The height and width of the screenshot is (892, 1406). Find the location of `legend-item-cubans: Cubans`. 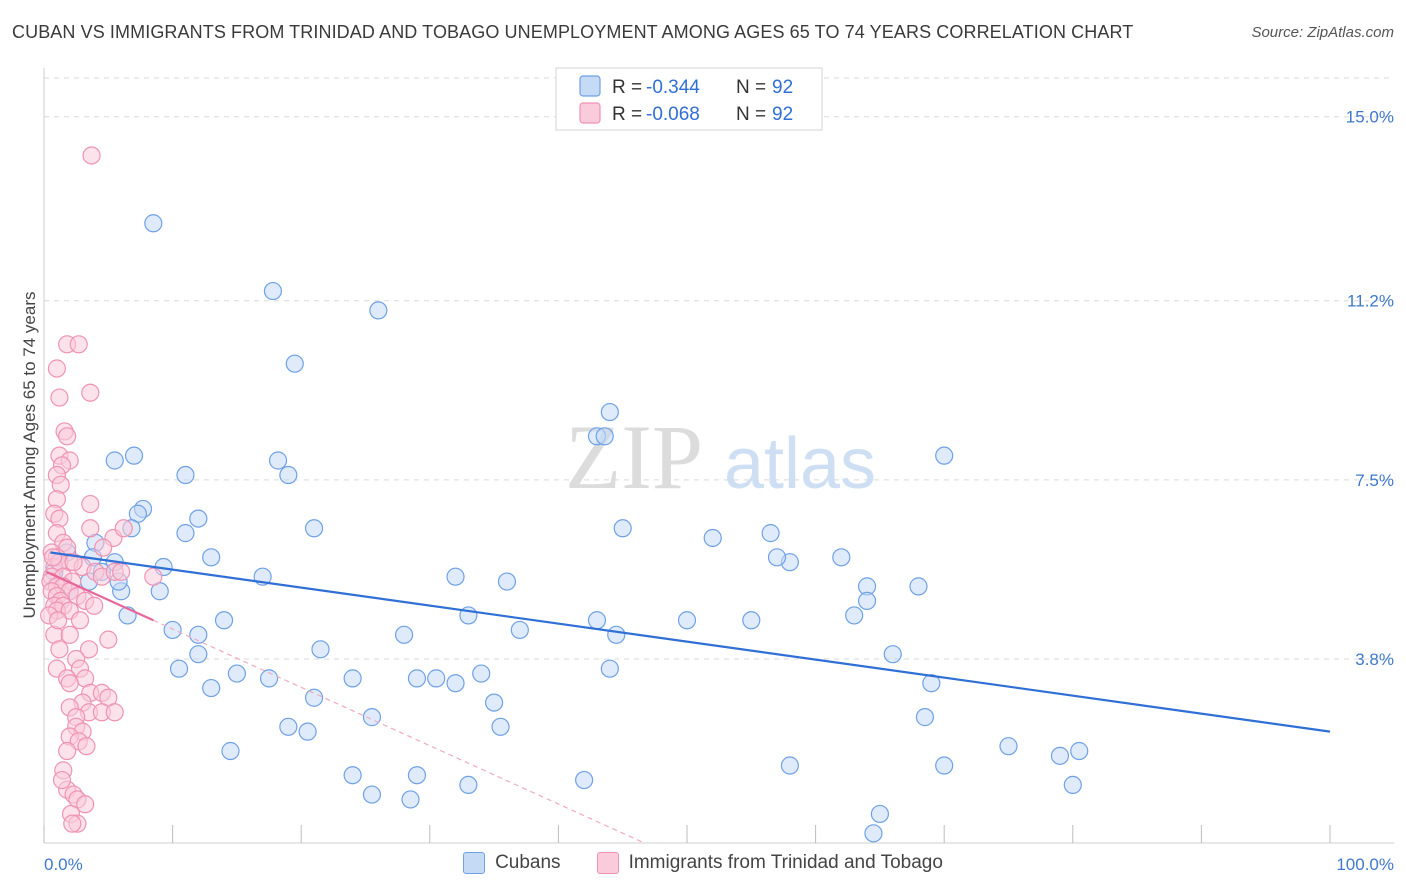

legend-item-cubans: Cubans is located at coordinates (512, 863).